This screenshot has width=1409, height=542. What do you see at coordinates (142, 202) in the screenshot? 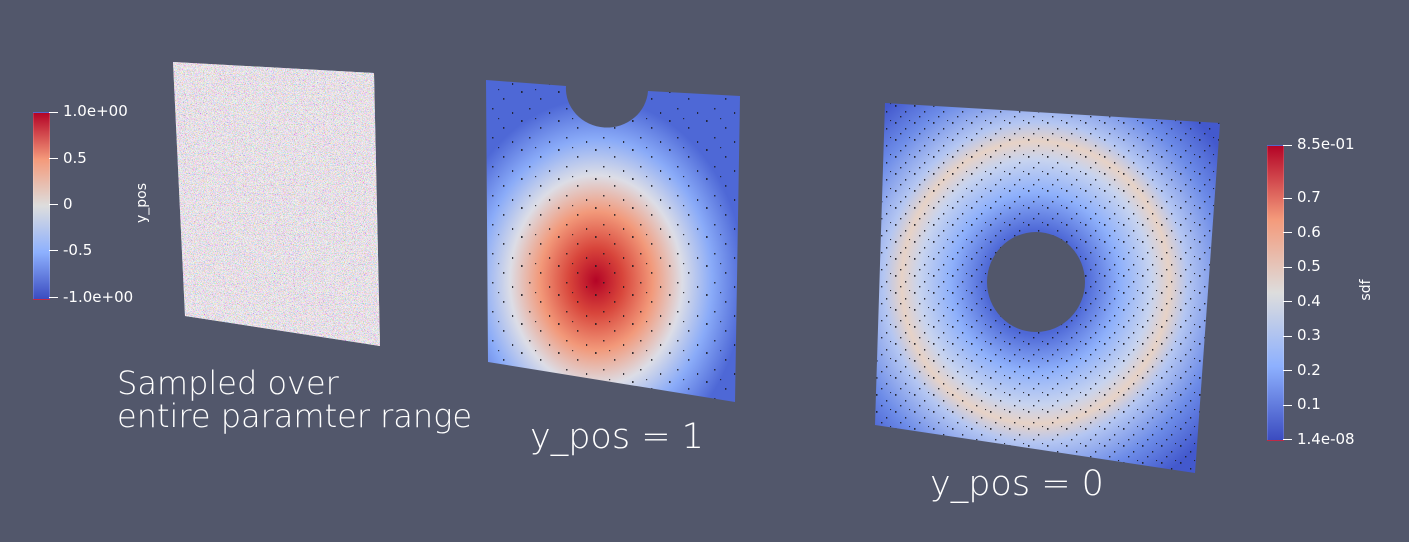
I see `colorbar-y-pos-title: y_pos` at bounding box center [142, 202].